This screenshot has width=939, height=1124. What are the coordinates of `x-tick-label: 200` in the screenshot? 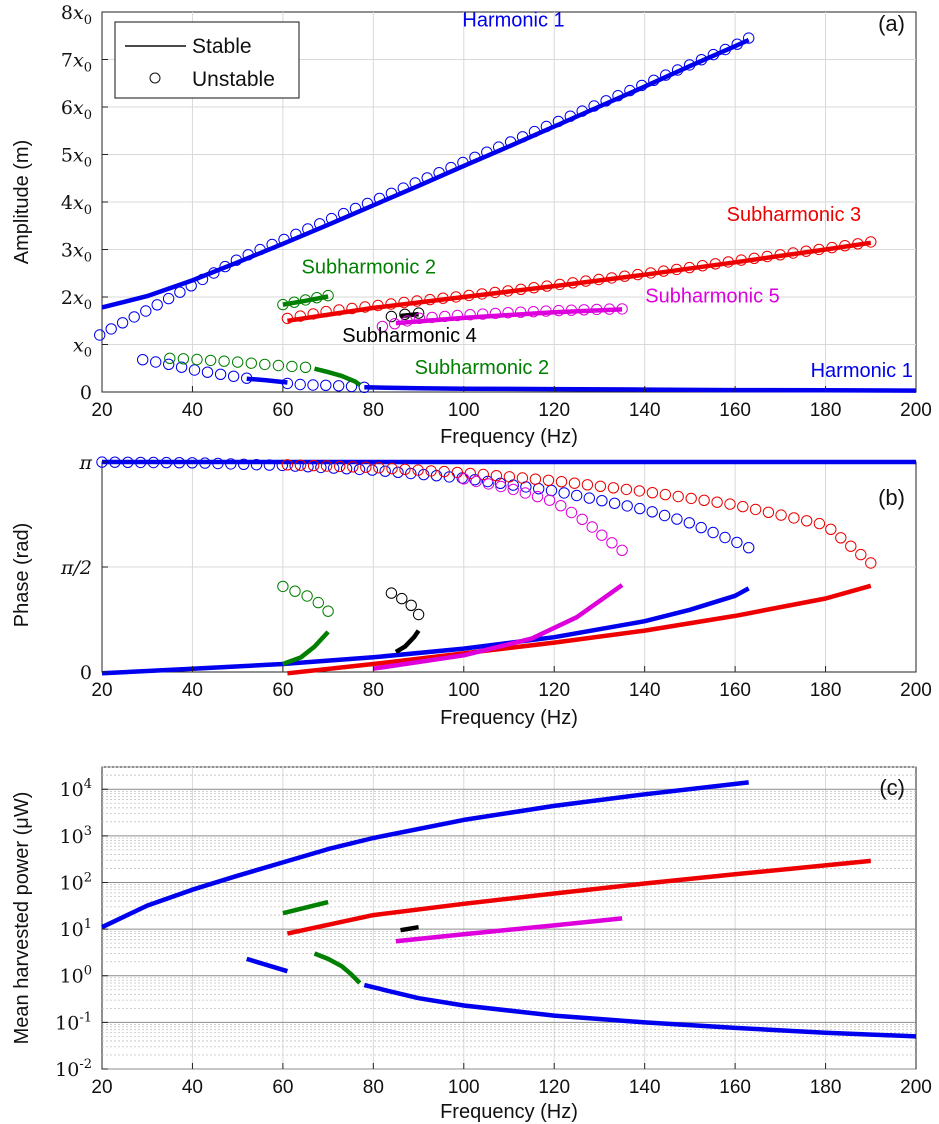 It's located at (916, 690).